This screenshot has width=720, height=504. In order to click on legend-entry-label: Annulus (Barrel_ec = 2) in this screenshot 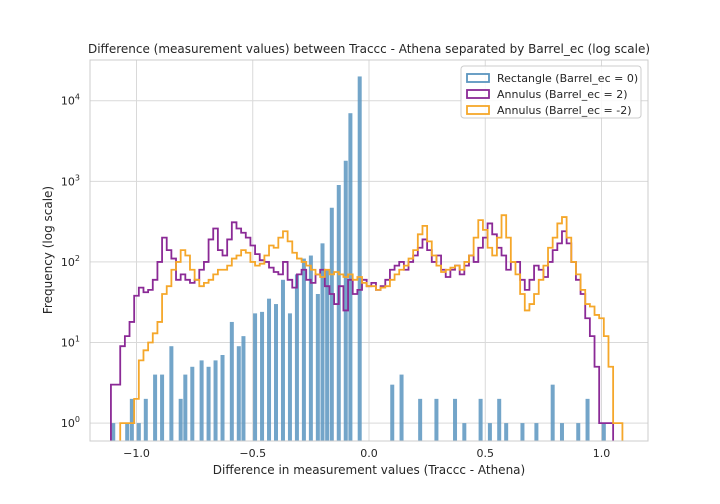, I will do `click(562, 94)`.